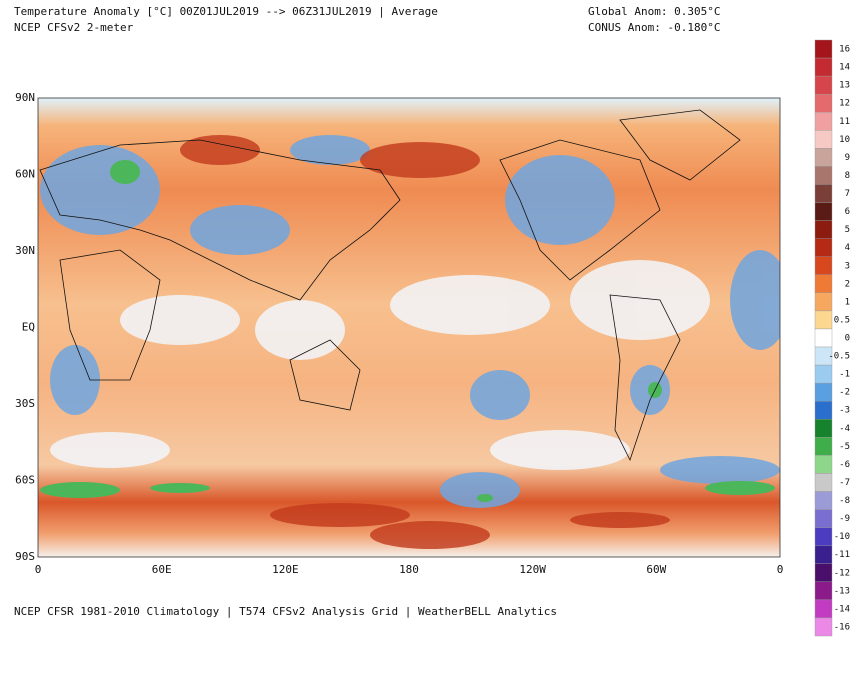  I want to click on colorbar-label: -16, so click(842, 627).